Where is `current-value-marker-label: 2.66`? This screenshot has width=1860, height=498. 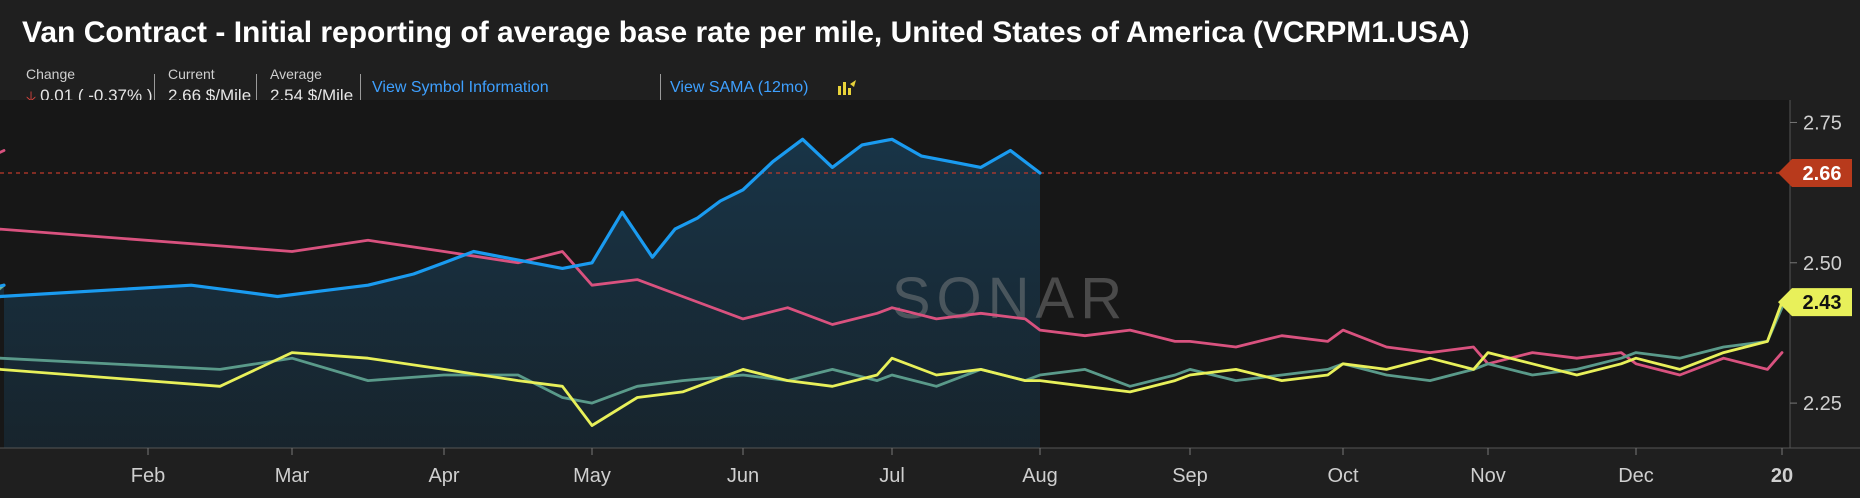 current-value-marker-label: 2.66 is located at coordinates (1822, 174).